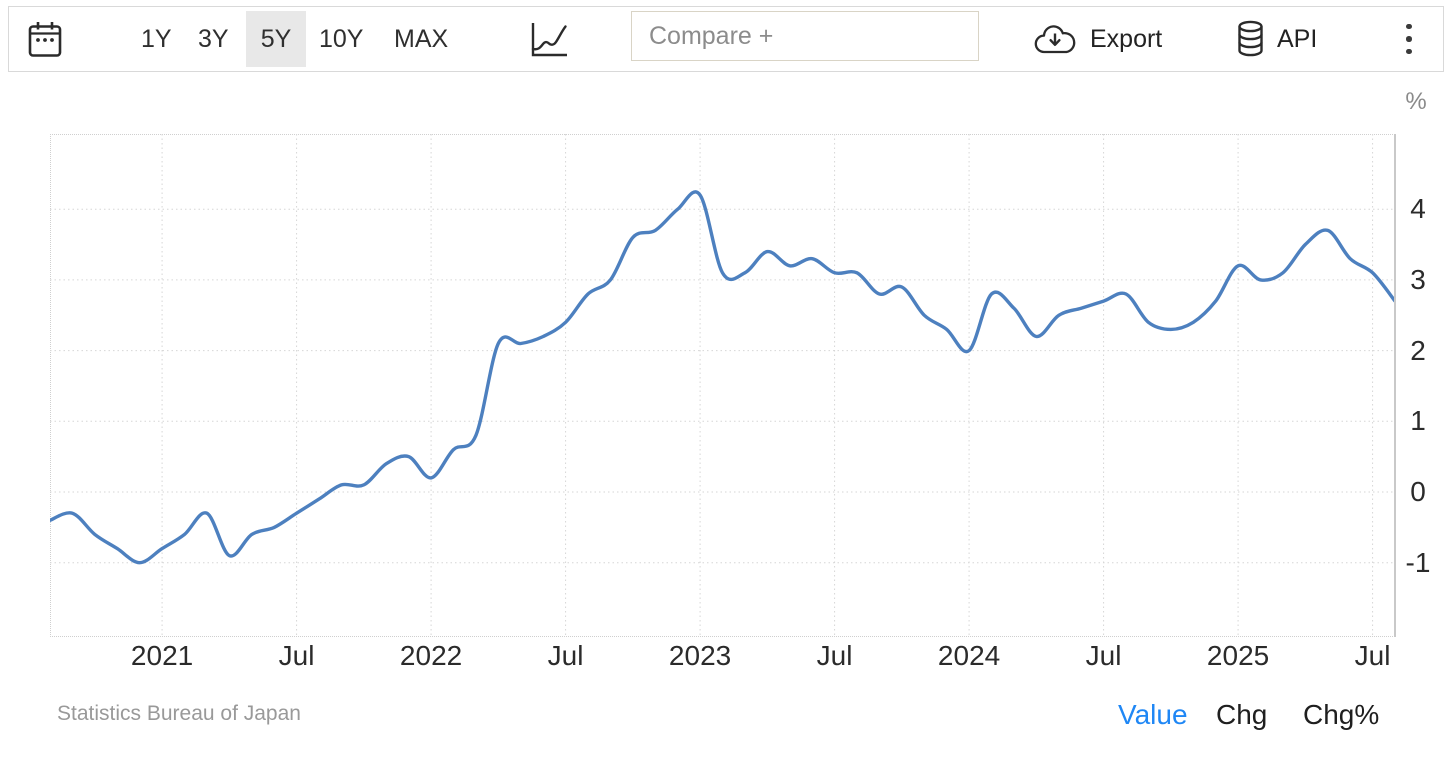  What do you see at coordinates (1250, 38) in the screenshot?
I see `database-icon` at bounding box center [1250, 38].